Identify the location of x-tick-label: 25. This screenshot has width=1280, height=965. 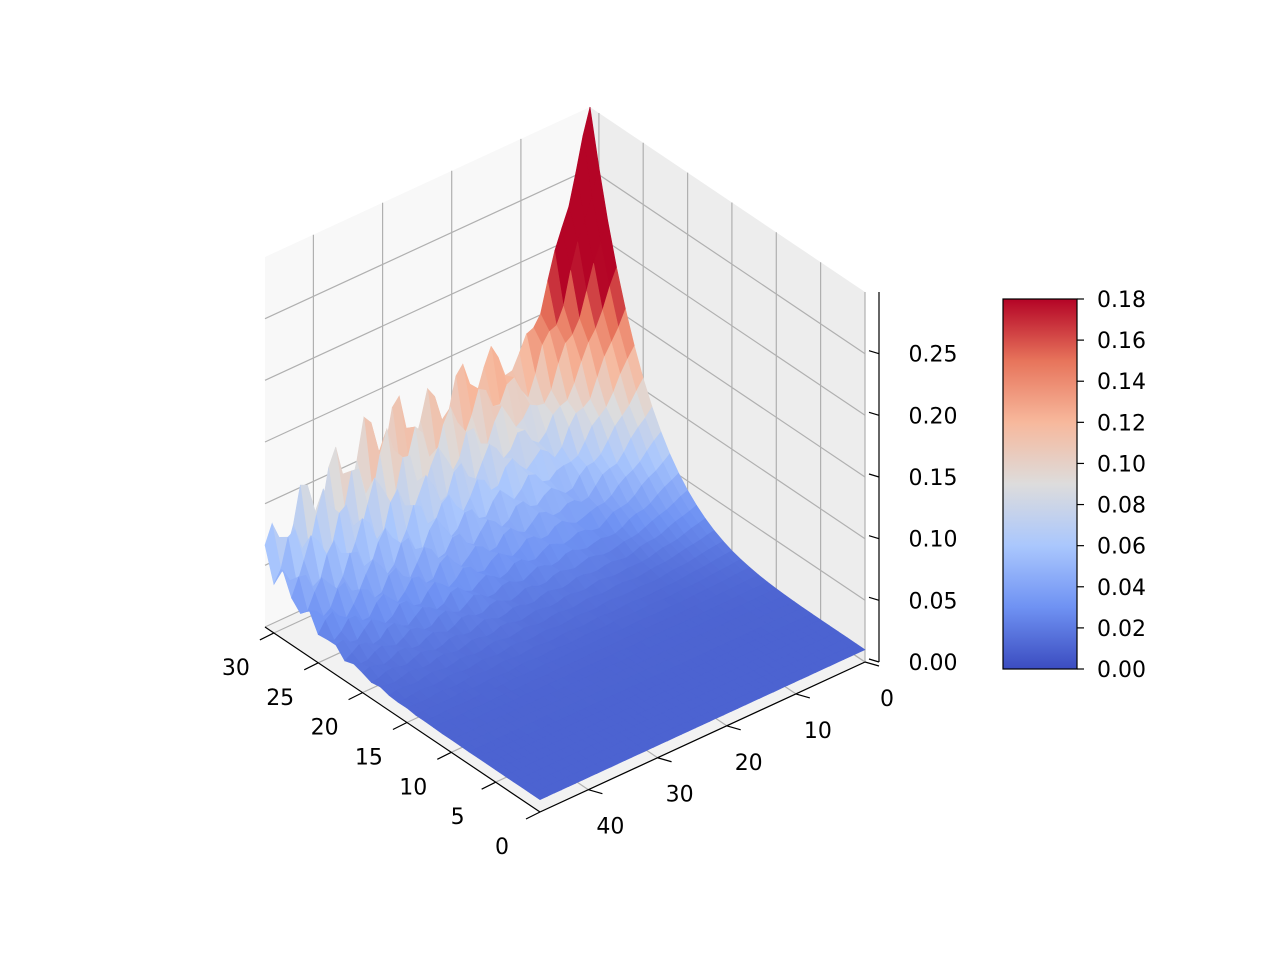
(280, 698).